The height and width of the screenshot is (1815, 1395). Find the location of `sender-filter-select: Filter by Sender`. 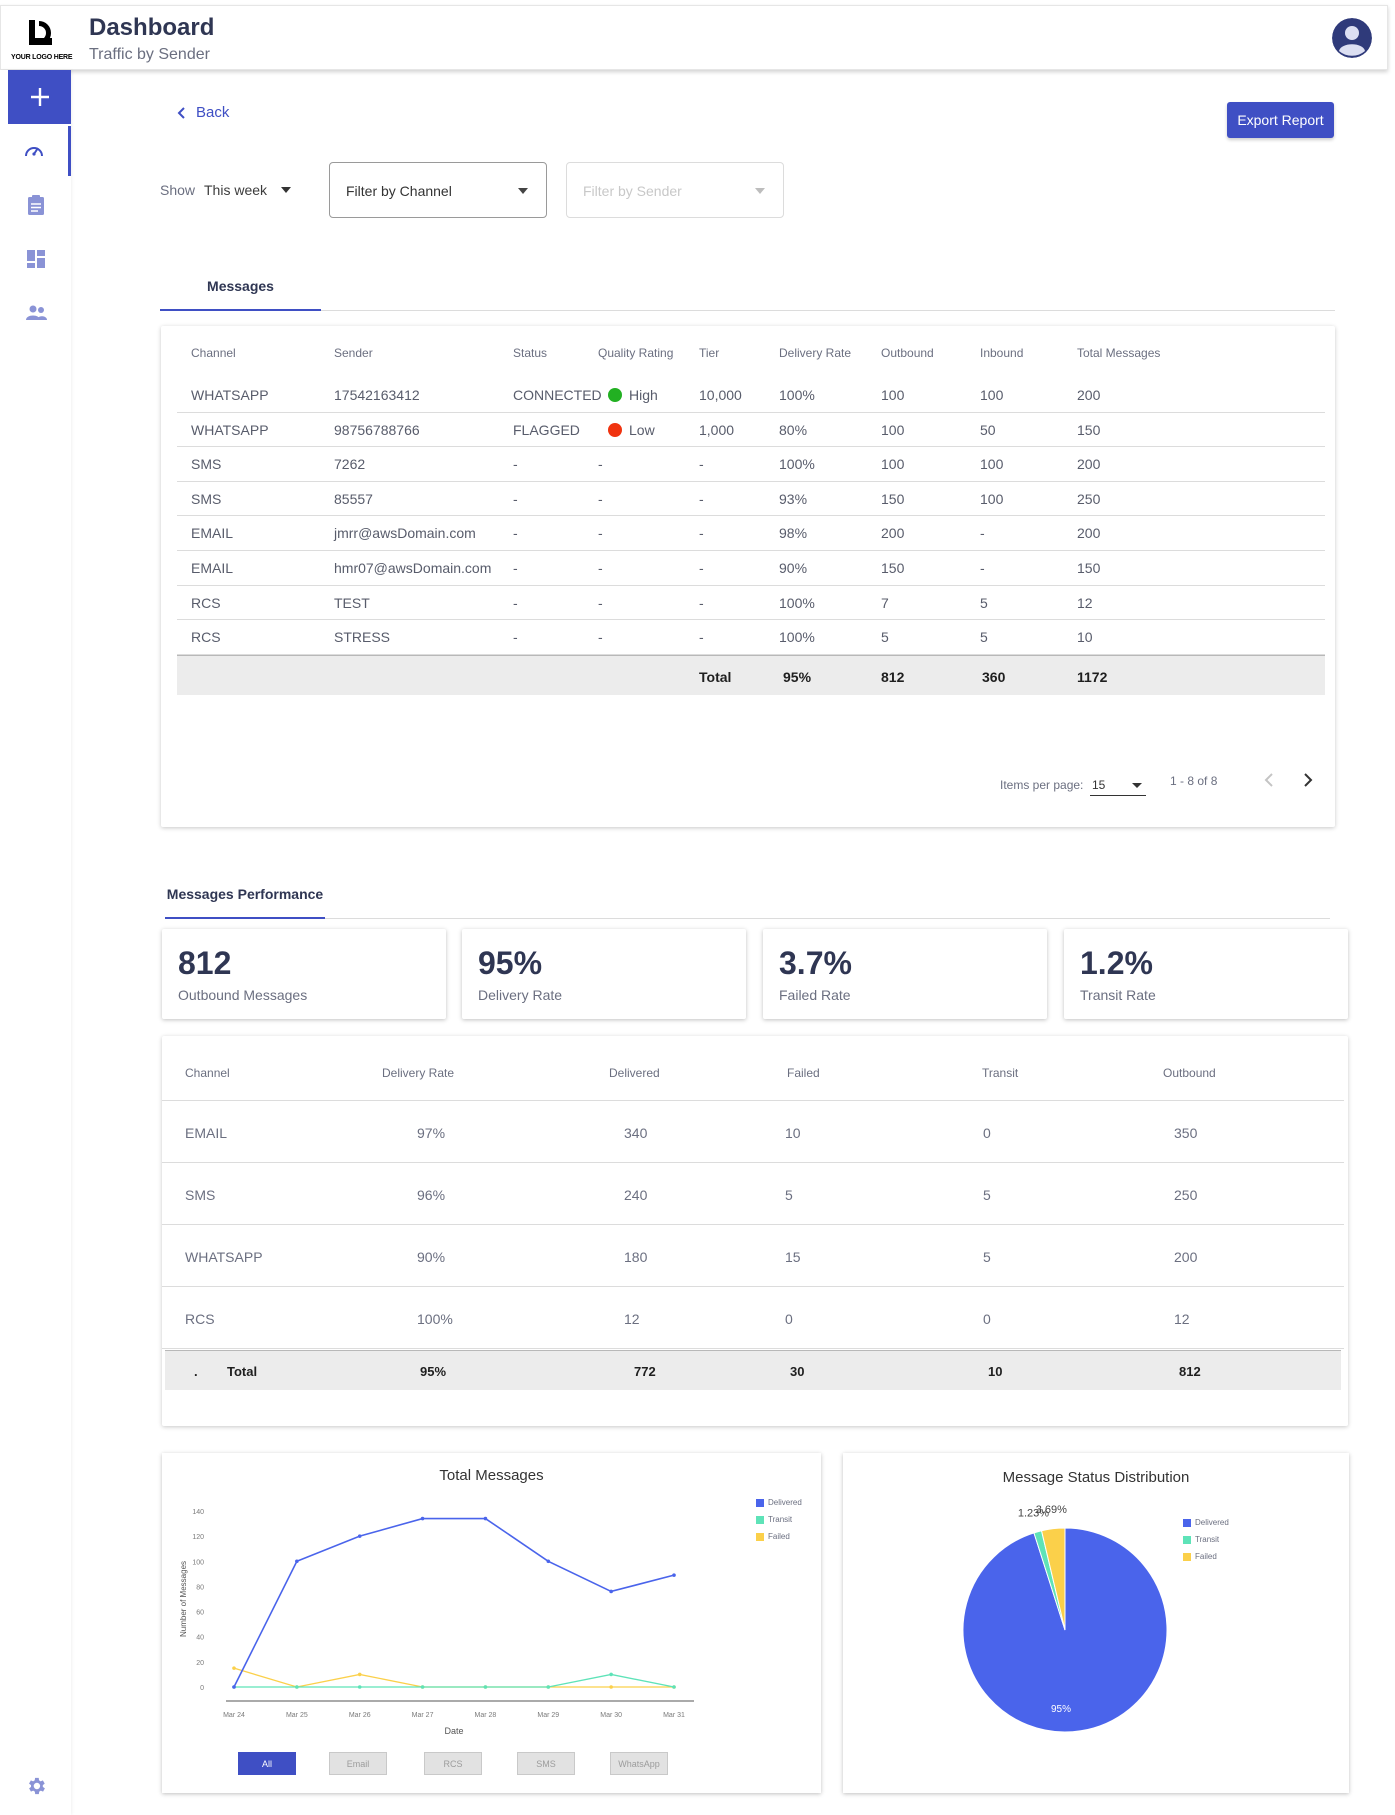

sender-filter-select: Filter by Sender is located at coordinates (675, 190).